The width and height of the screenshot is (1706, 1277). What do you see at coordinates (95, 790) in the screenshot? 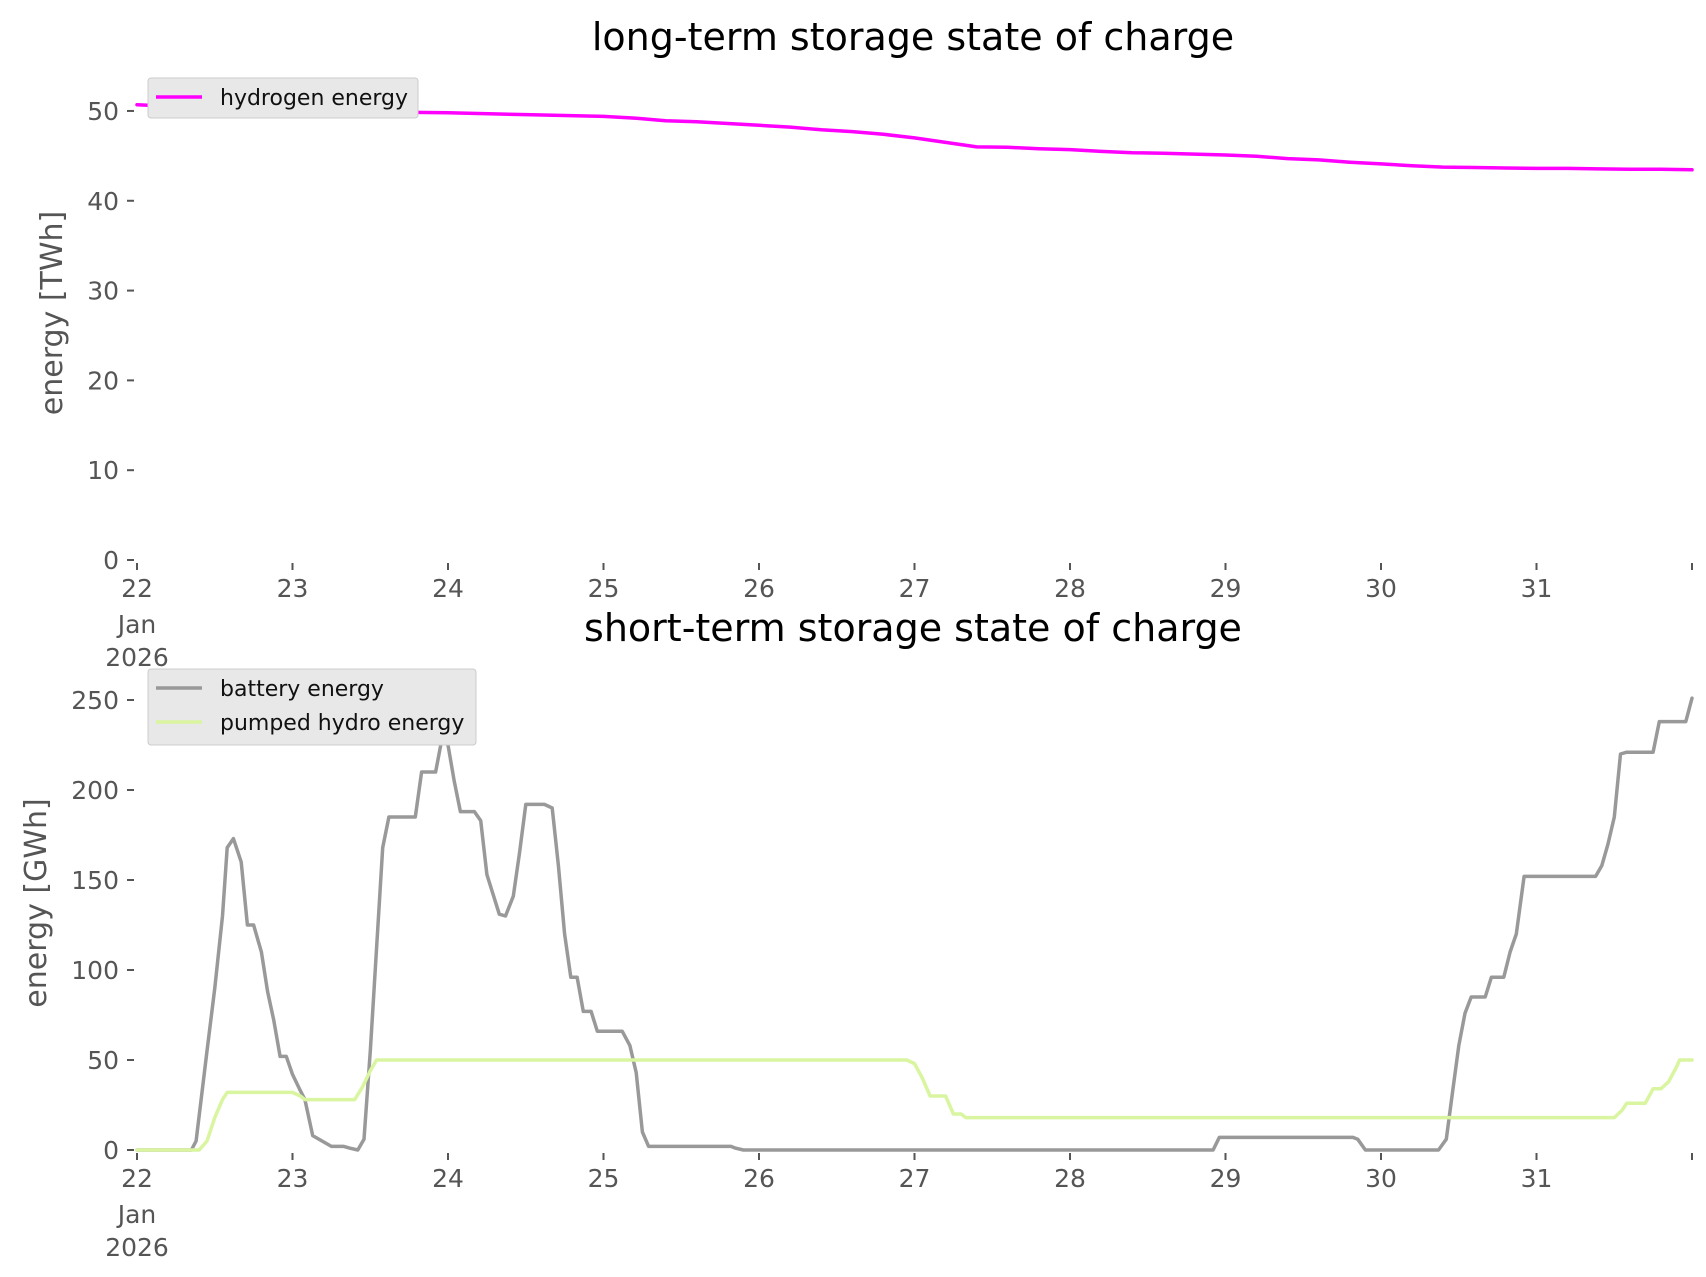
I see `y-tick-label: 200` at bounding box center [95, 790].